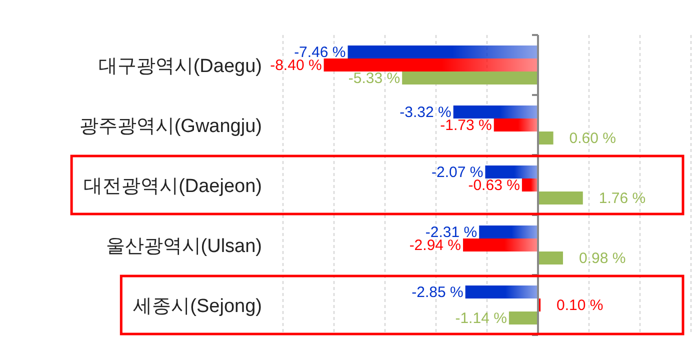  I want to click on data-label: 0.60 %, so click(592, 138).